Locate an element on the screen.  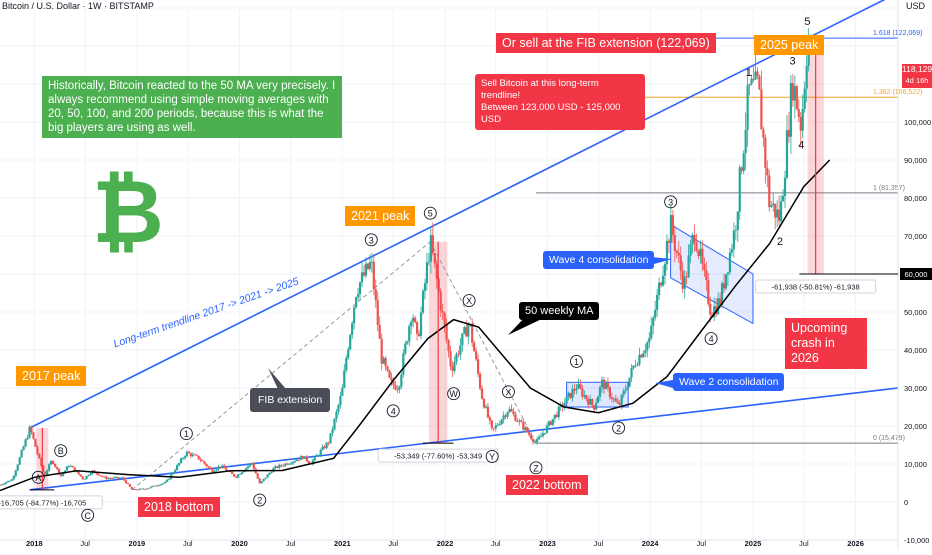
y-tick-label: 100,000 is located at coordinates (917, 122).